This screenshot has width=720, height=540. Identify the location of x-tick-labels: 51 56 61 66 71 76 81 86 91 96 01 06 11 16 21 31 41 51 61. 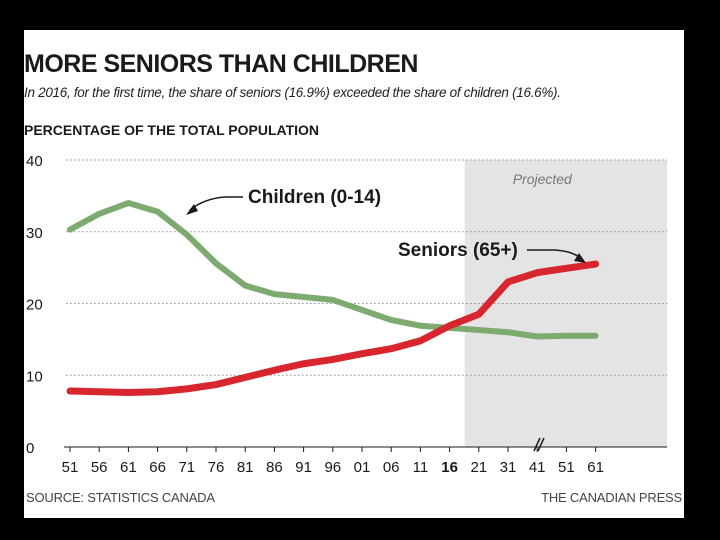
(333, 461).